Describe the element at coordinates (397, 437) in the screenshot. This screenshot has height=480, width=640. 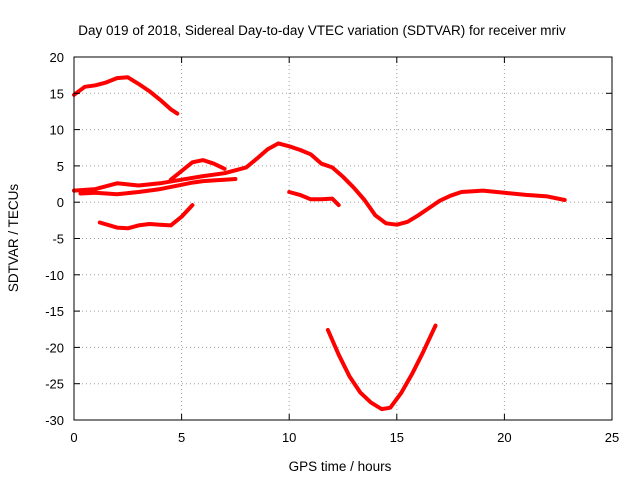
I see `x-tick-label: 15` at that location.